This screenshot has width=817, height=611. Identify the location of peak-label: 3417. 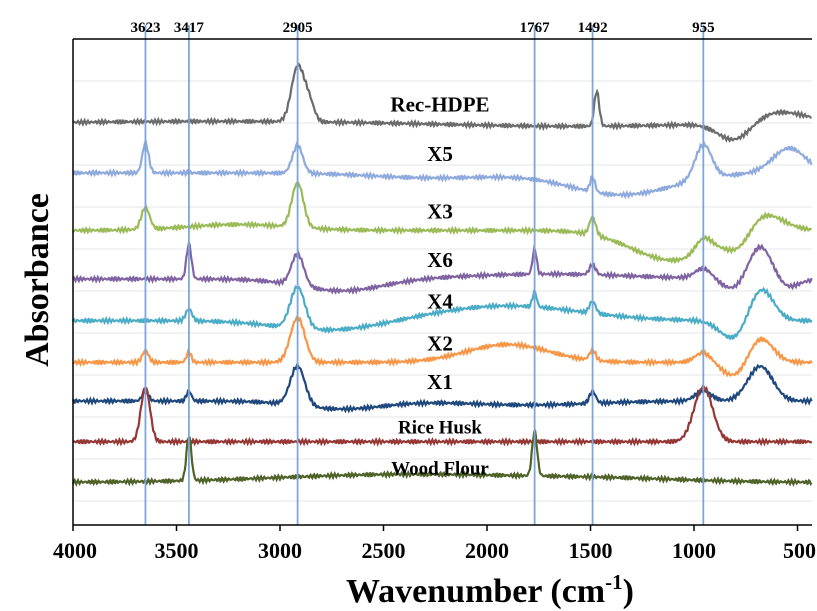
(189, 28).